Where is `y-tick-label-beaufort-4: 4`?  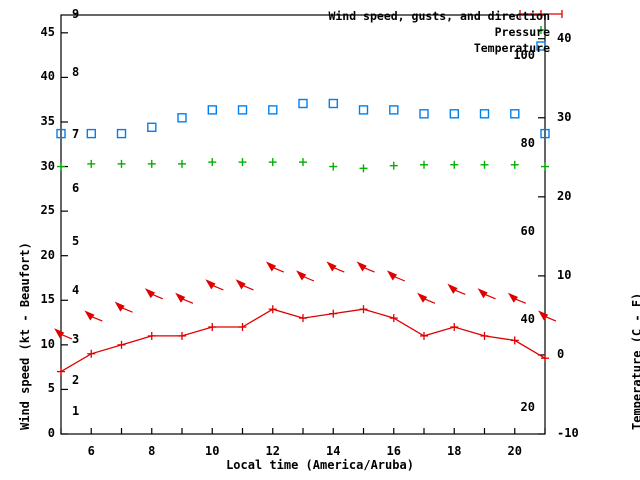 y-tick-label-beaufort-4: 4 is located at coordinates (76, 290).